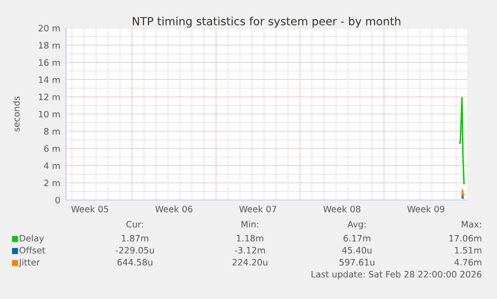 This screenshot has width=497, height=299. I want to click on text: 4.76m, so click(468, 262).